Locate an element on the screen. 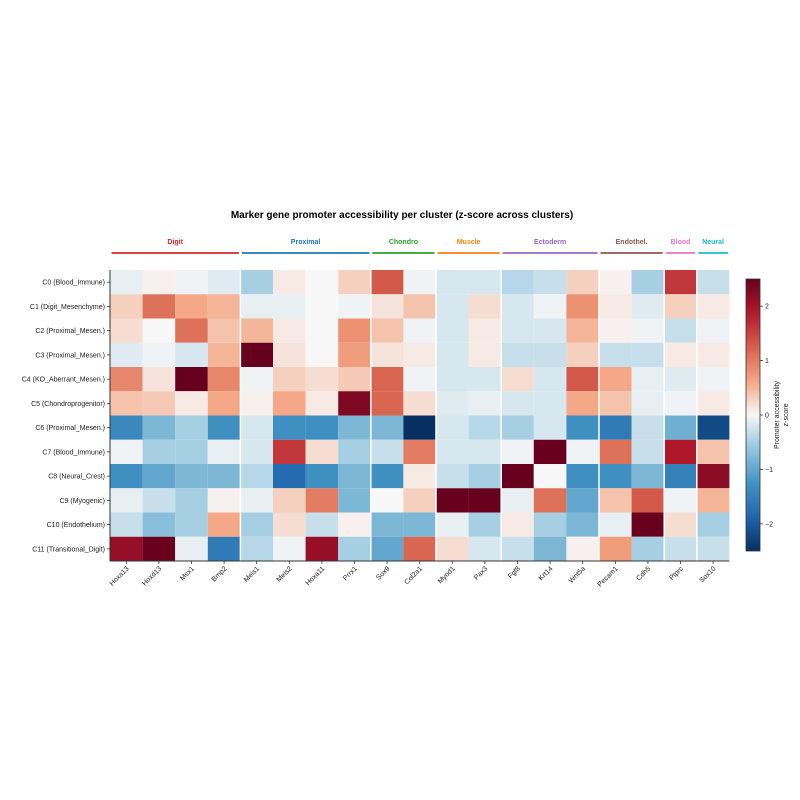 Image resolution: width=800 pixels, height=800 pixels. group-label: Endothel. is located at coordinates (632, 242).